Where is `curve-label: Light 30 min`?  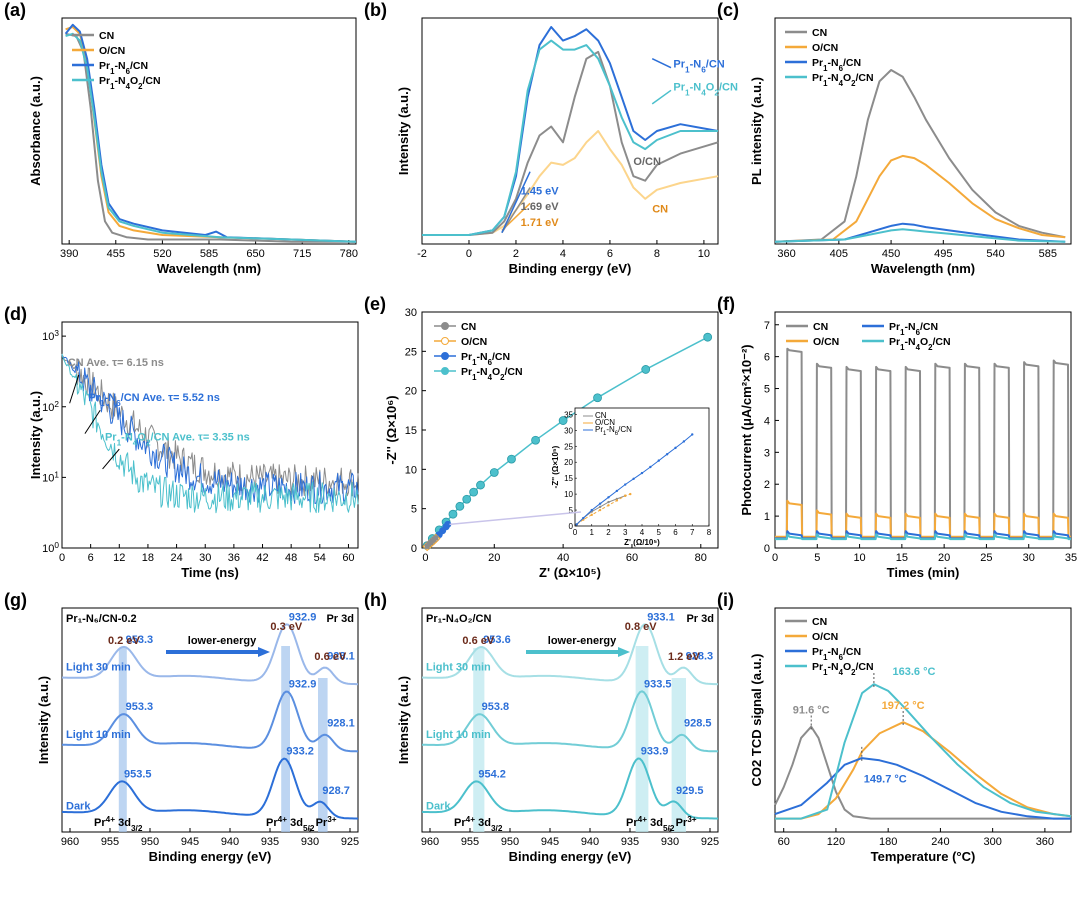 curve-label: Light 30 min is located at coordinates (458, 668).